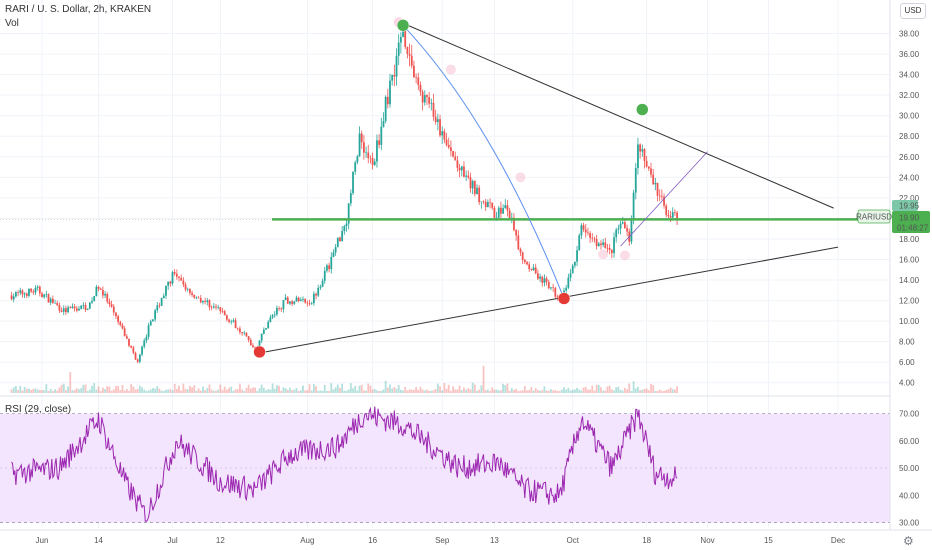 Image resolution: width=932 pixels, height=550 pixels. Describe the element at coordinates (913, 11) in the screenshot. I see `currency-button: USD` at that location.